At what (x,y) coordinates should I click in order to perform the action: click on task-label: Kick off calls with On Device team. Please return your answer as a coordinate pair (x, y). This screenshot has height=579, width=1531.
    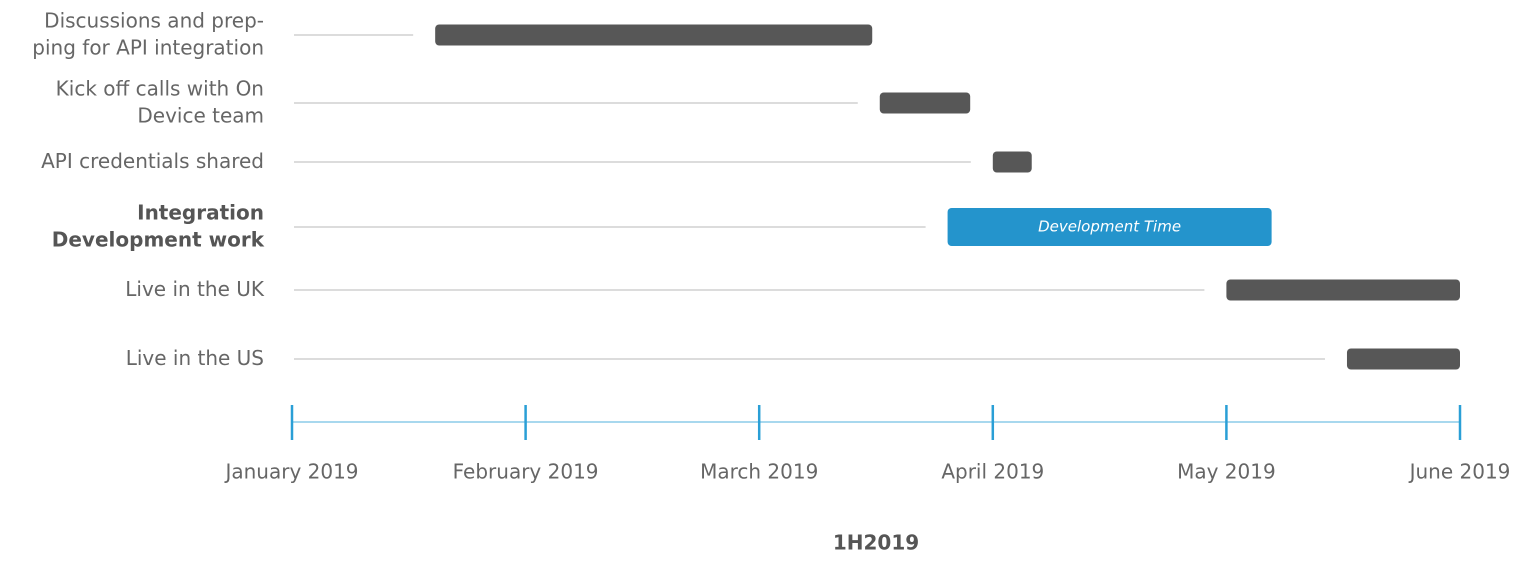
    Looking at the image, I should click on (160, 101).